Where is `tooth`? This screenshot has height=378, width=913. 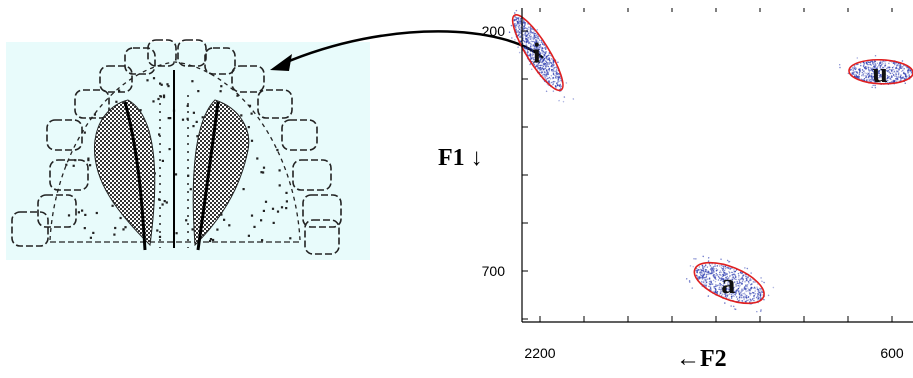
tooth is located at coordinates (162, 53).